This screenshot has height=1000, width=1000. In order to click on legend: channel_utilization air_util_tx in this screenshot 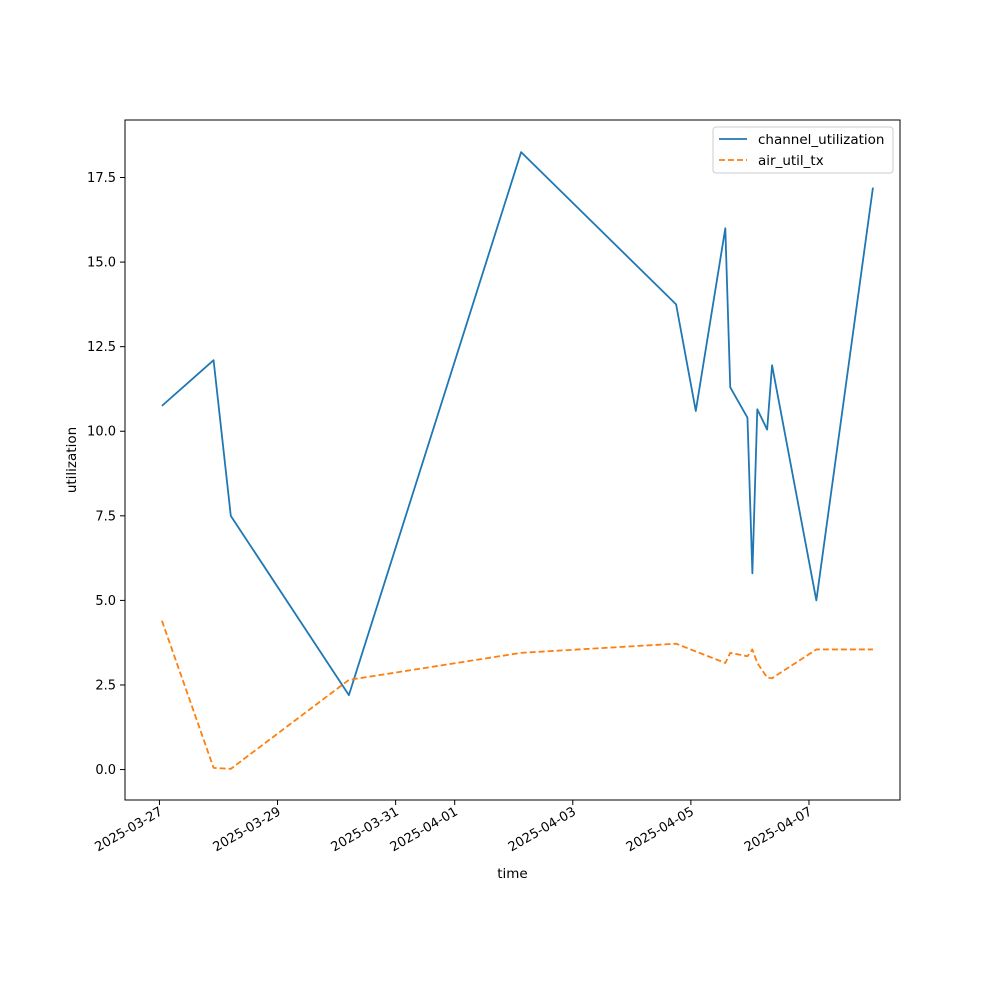, I will do `click(803, 150)`.